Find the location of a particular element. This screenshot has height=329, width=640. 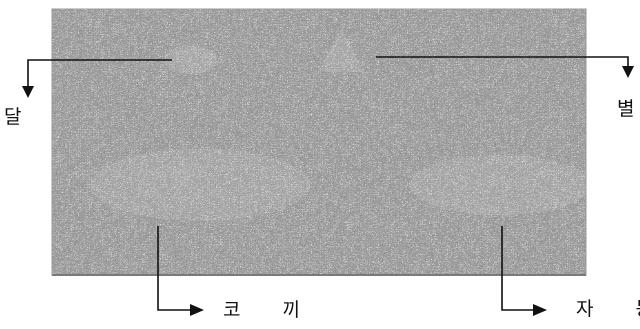

car-arrow is located at coordinates (524, 271).